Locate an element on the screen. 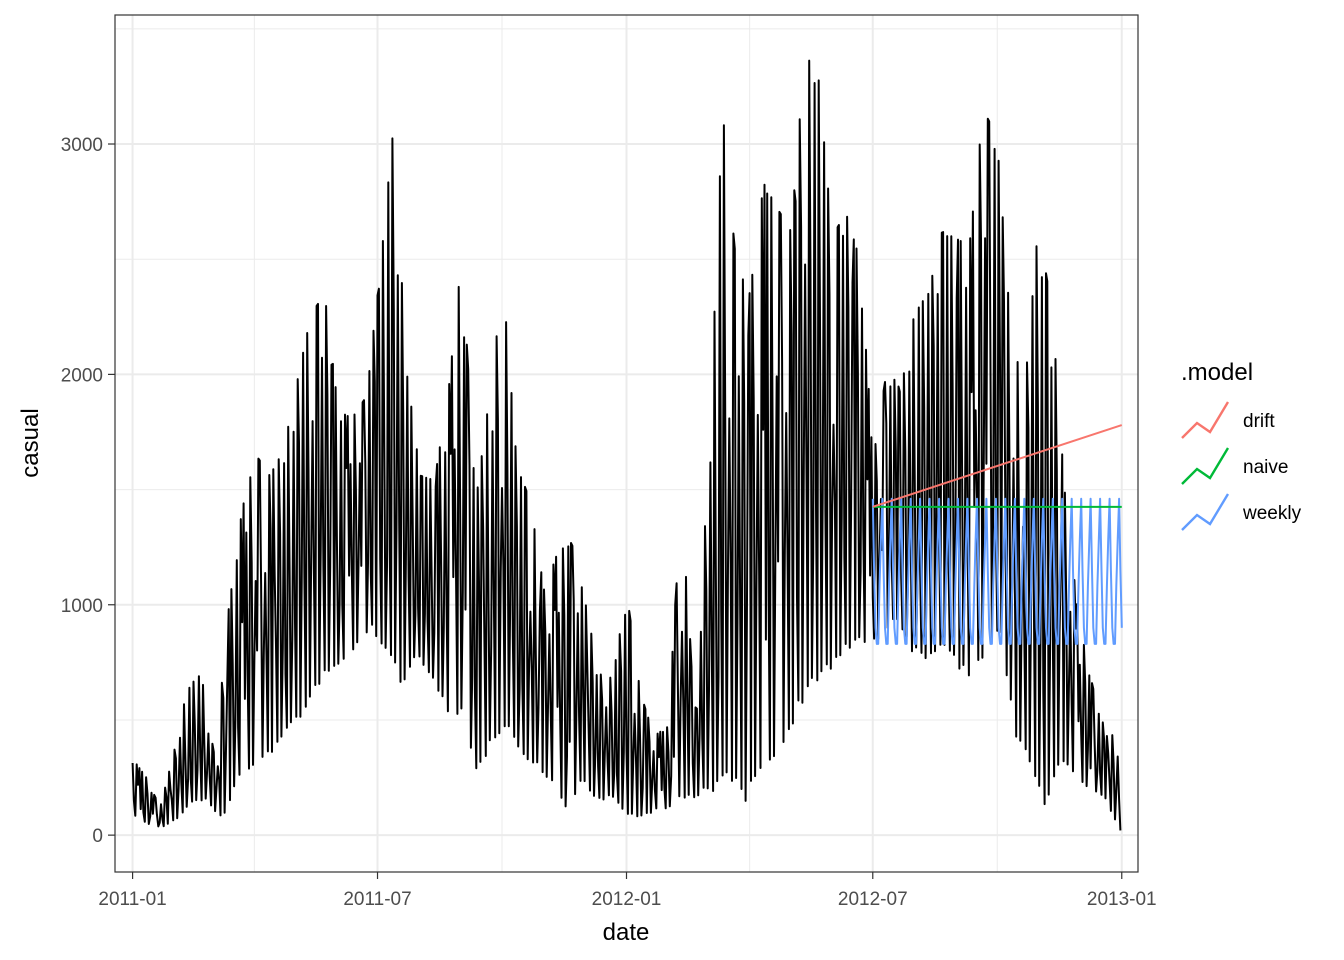 This screenshot has height=960, width=1344. legend-item-drift: drift is located at coordinates (1228, 420).